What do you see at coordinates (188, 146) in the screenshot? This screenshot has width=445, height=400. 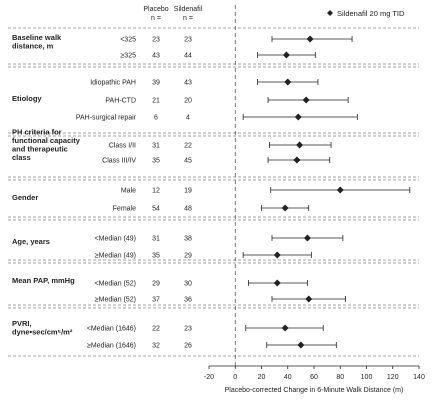 I see `sildenafil-n-value: 22` at bounding box center [188, 146].